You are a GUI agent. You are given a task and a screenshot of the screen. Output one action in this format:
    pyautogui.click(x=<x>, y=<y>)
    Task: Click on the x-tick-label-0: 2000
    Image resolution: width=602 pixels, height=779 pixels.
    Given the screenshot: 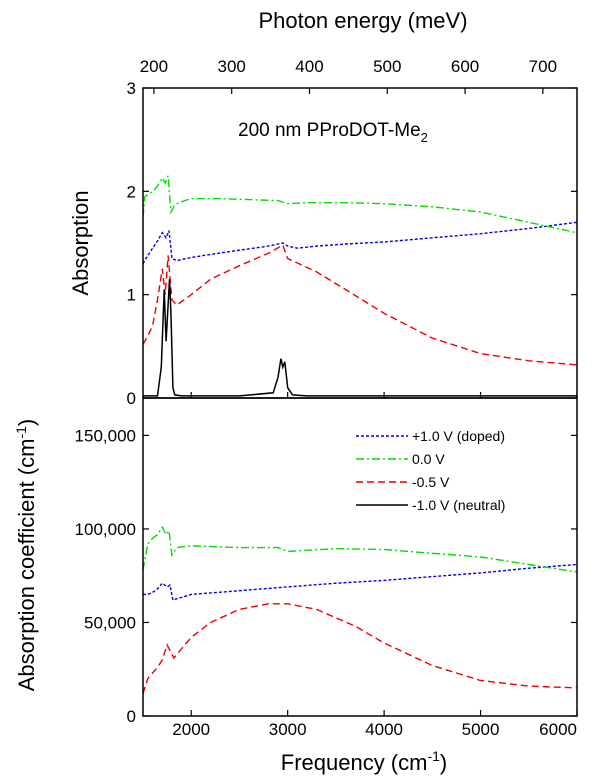 What is the action you would take?
    pyautogui.click(x=191, y=729)
    